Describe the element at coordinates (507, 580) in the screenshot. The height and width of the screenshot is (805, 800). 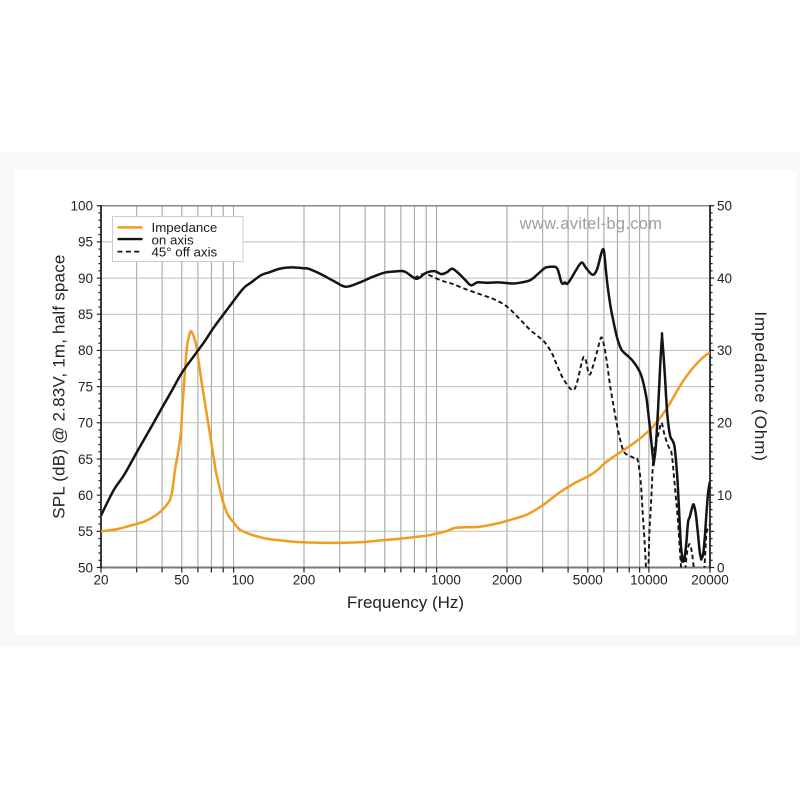
I see `svg-text: 2000` at that location.